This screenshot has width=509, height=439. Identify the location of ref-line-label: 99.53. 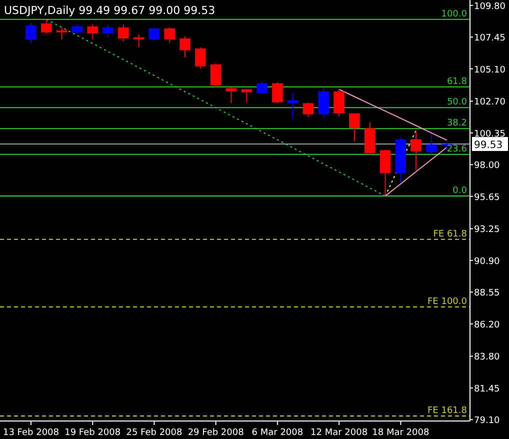
(488, 145).